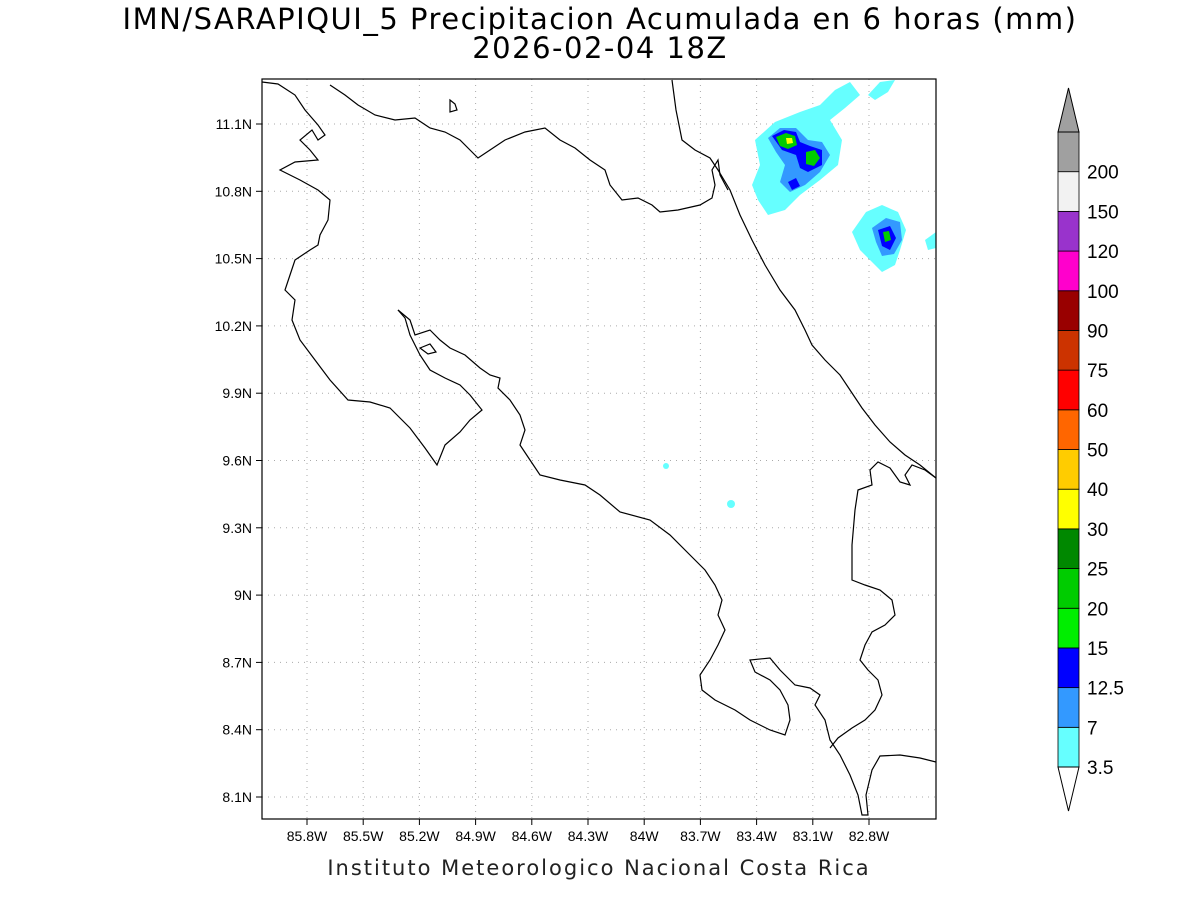 The height and width of the screenshot is (900, 1200). What do you see at coordinates (237, 528) in the screenshot?
I see `lat-tick-label: 9.3N` at bounding box center [237, 528].